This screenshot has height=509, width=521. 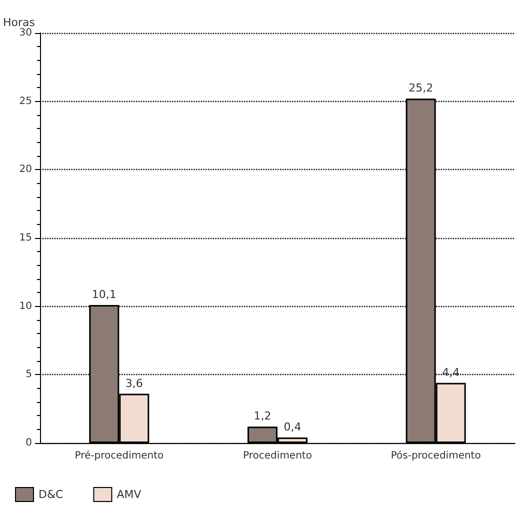 I want to click on data-label: 25,2, so click(x=421, y=88).